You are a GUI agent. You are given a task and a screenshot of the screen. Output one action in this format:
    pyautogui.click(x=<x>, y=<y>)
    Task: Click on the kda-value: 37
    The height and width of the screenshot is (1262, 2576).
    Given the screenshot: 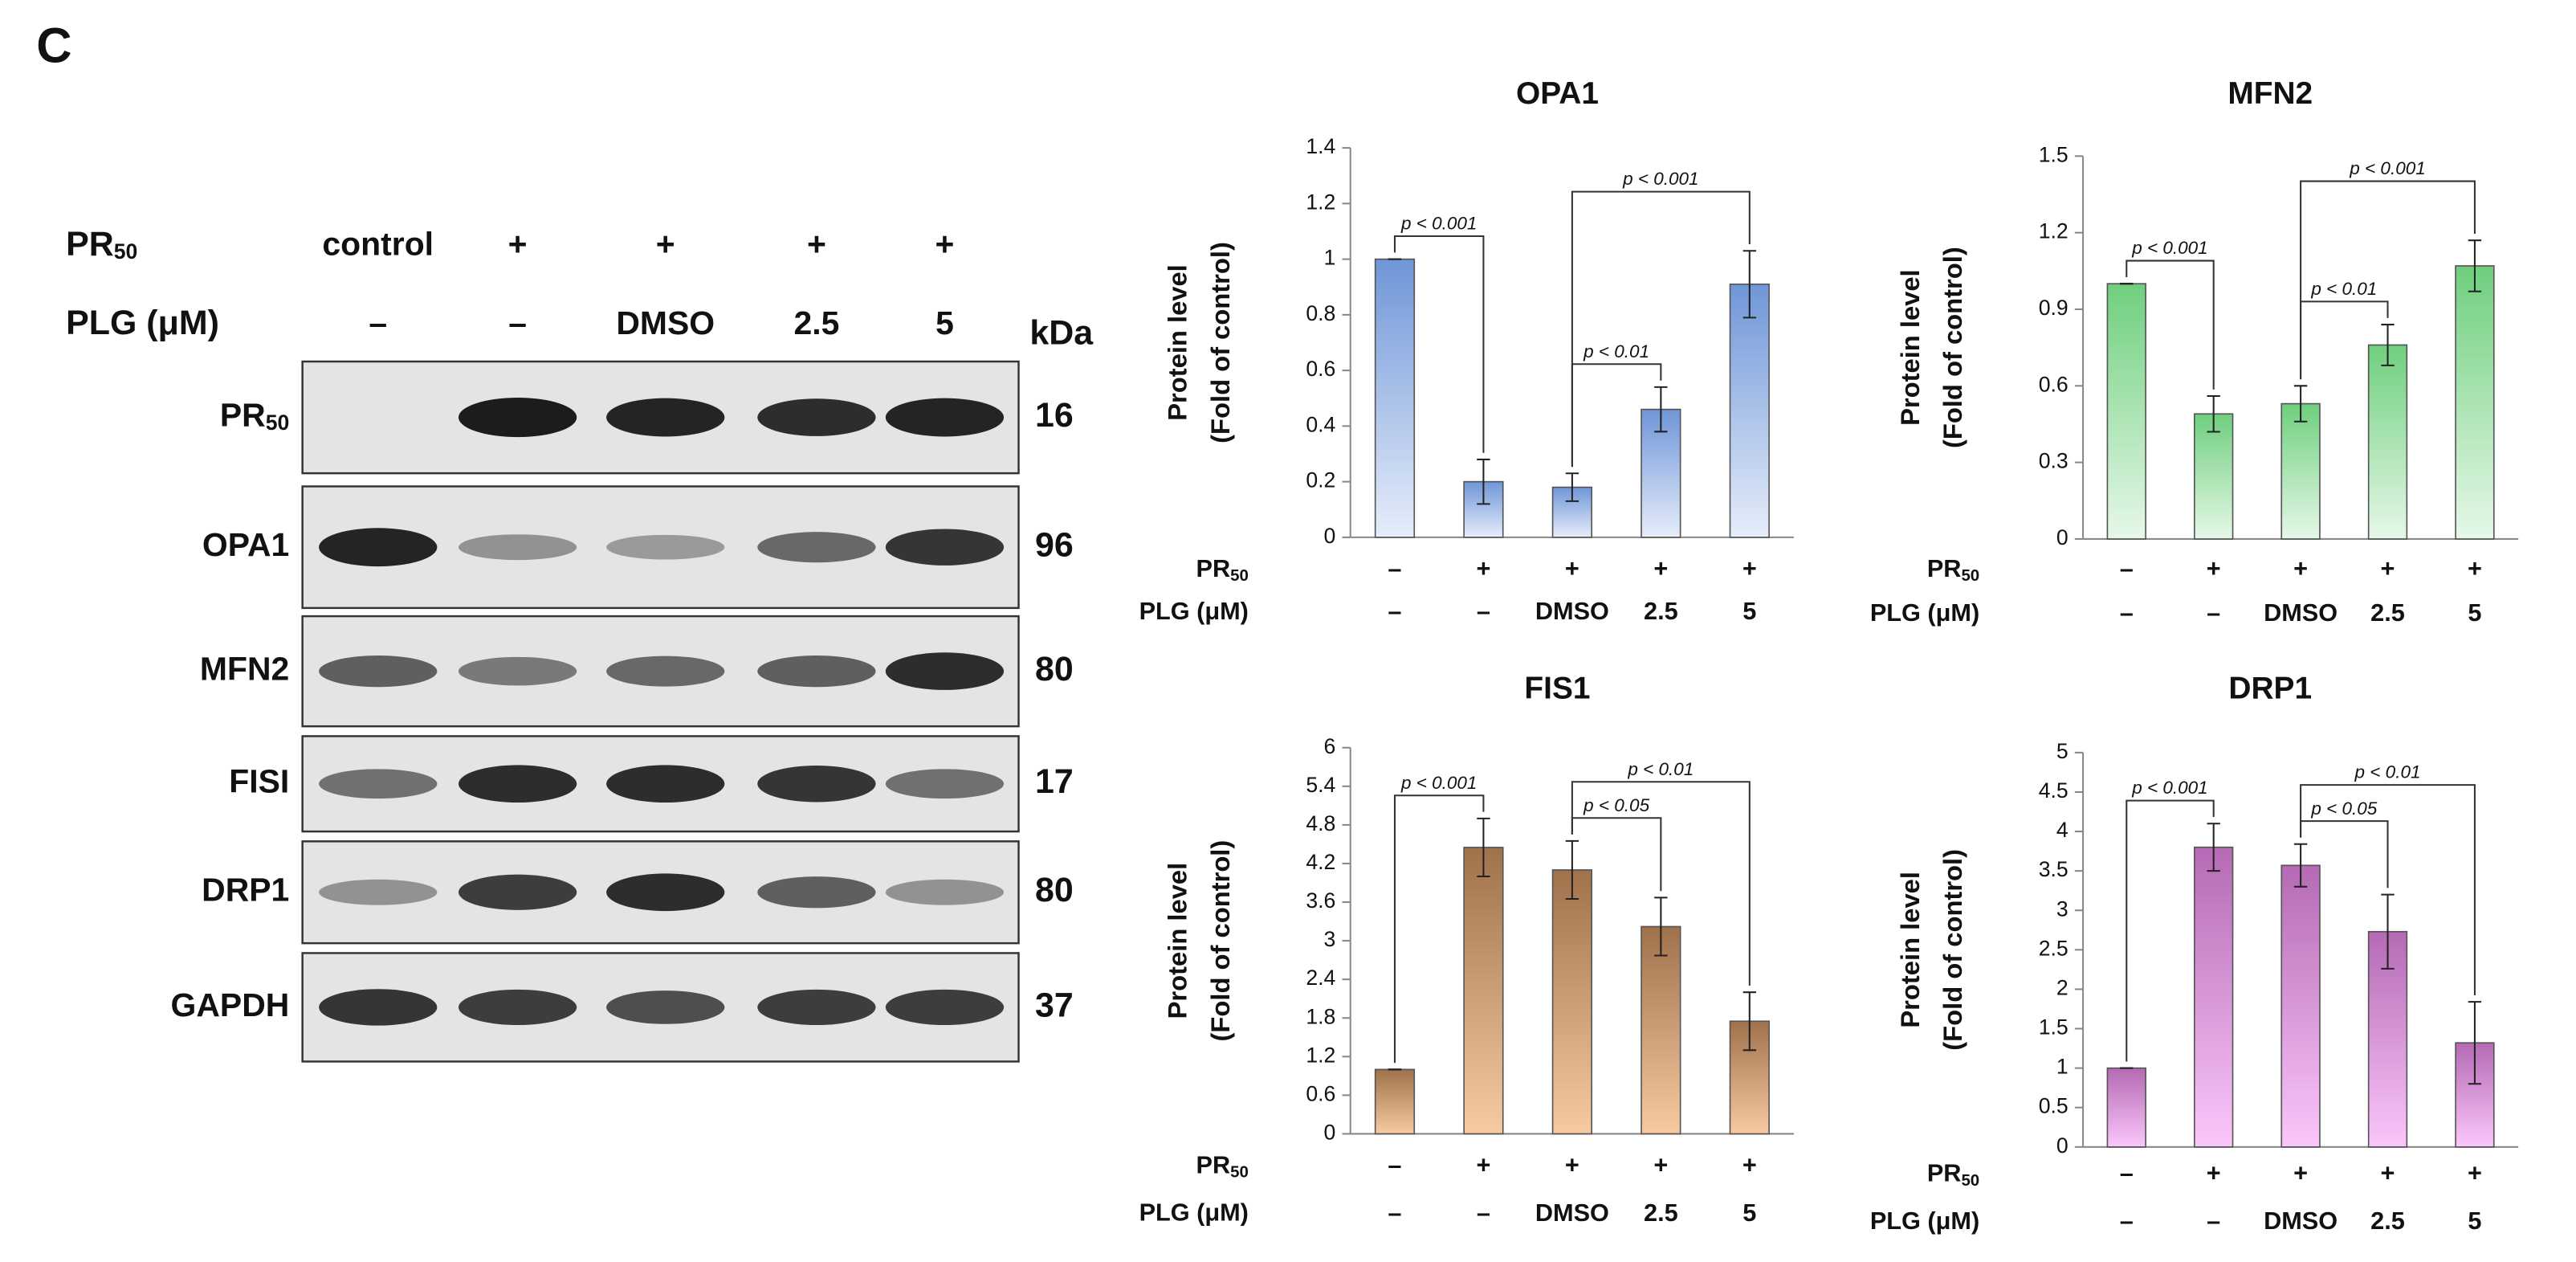 What is the action you would take?
    pyautogui.click(x=1054, y=1005)
    